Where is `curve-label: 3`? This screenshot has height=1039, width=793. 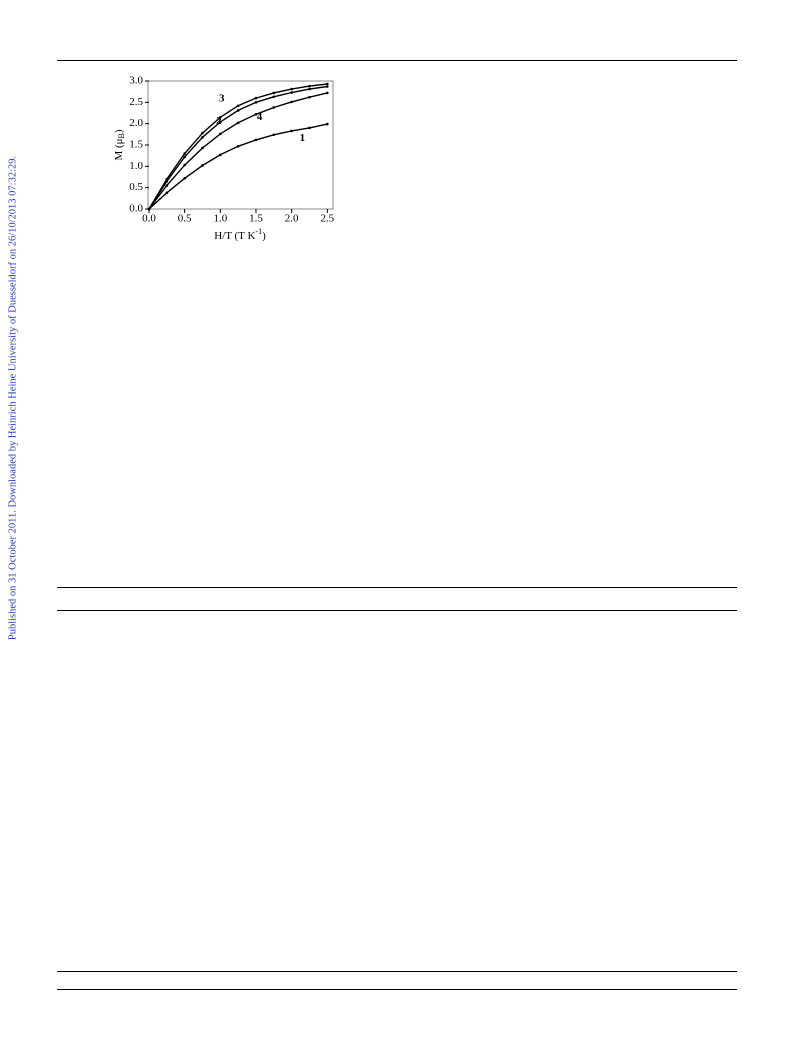 curve-label: 3 is located at coordinates (222, 98).